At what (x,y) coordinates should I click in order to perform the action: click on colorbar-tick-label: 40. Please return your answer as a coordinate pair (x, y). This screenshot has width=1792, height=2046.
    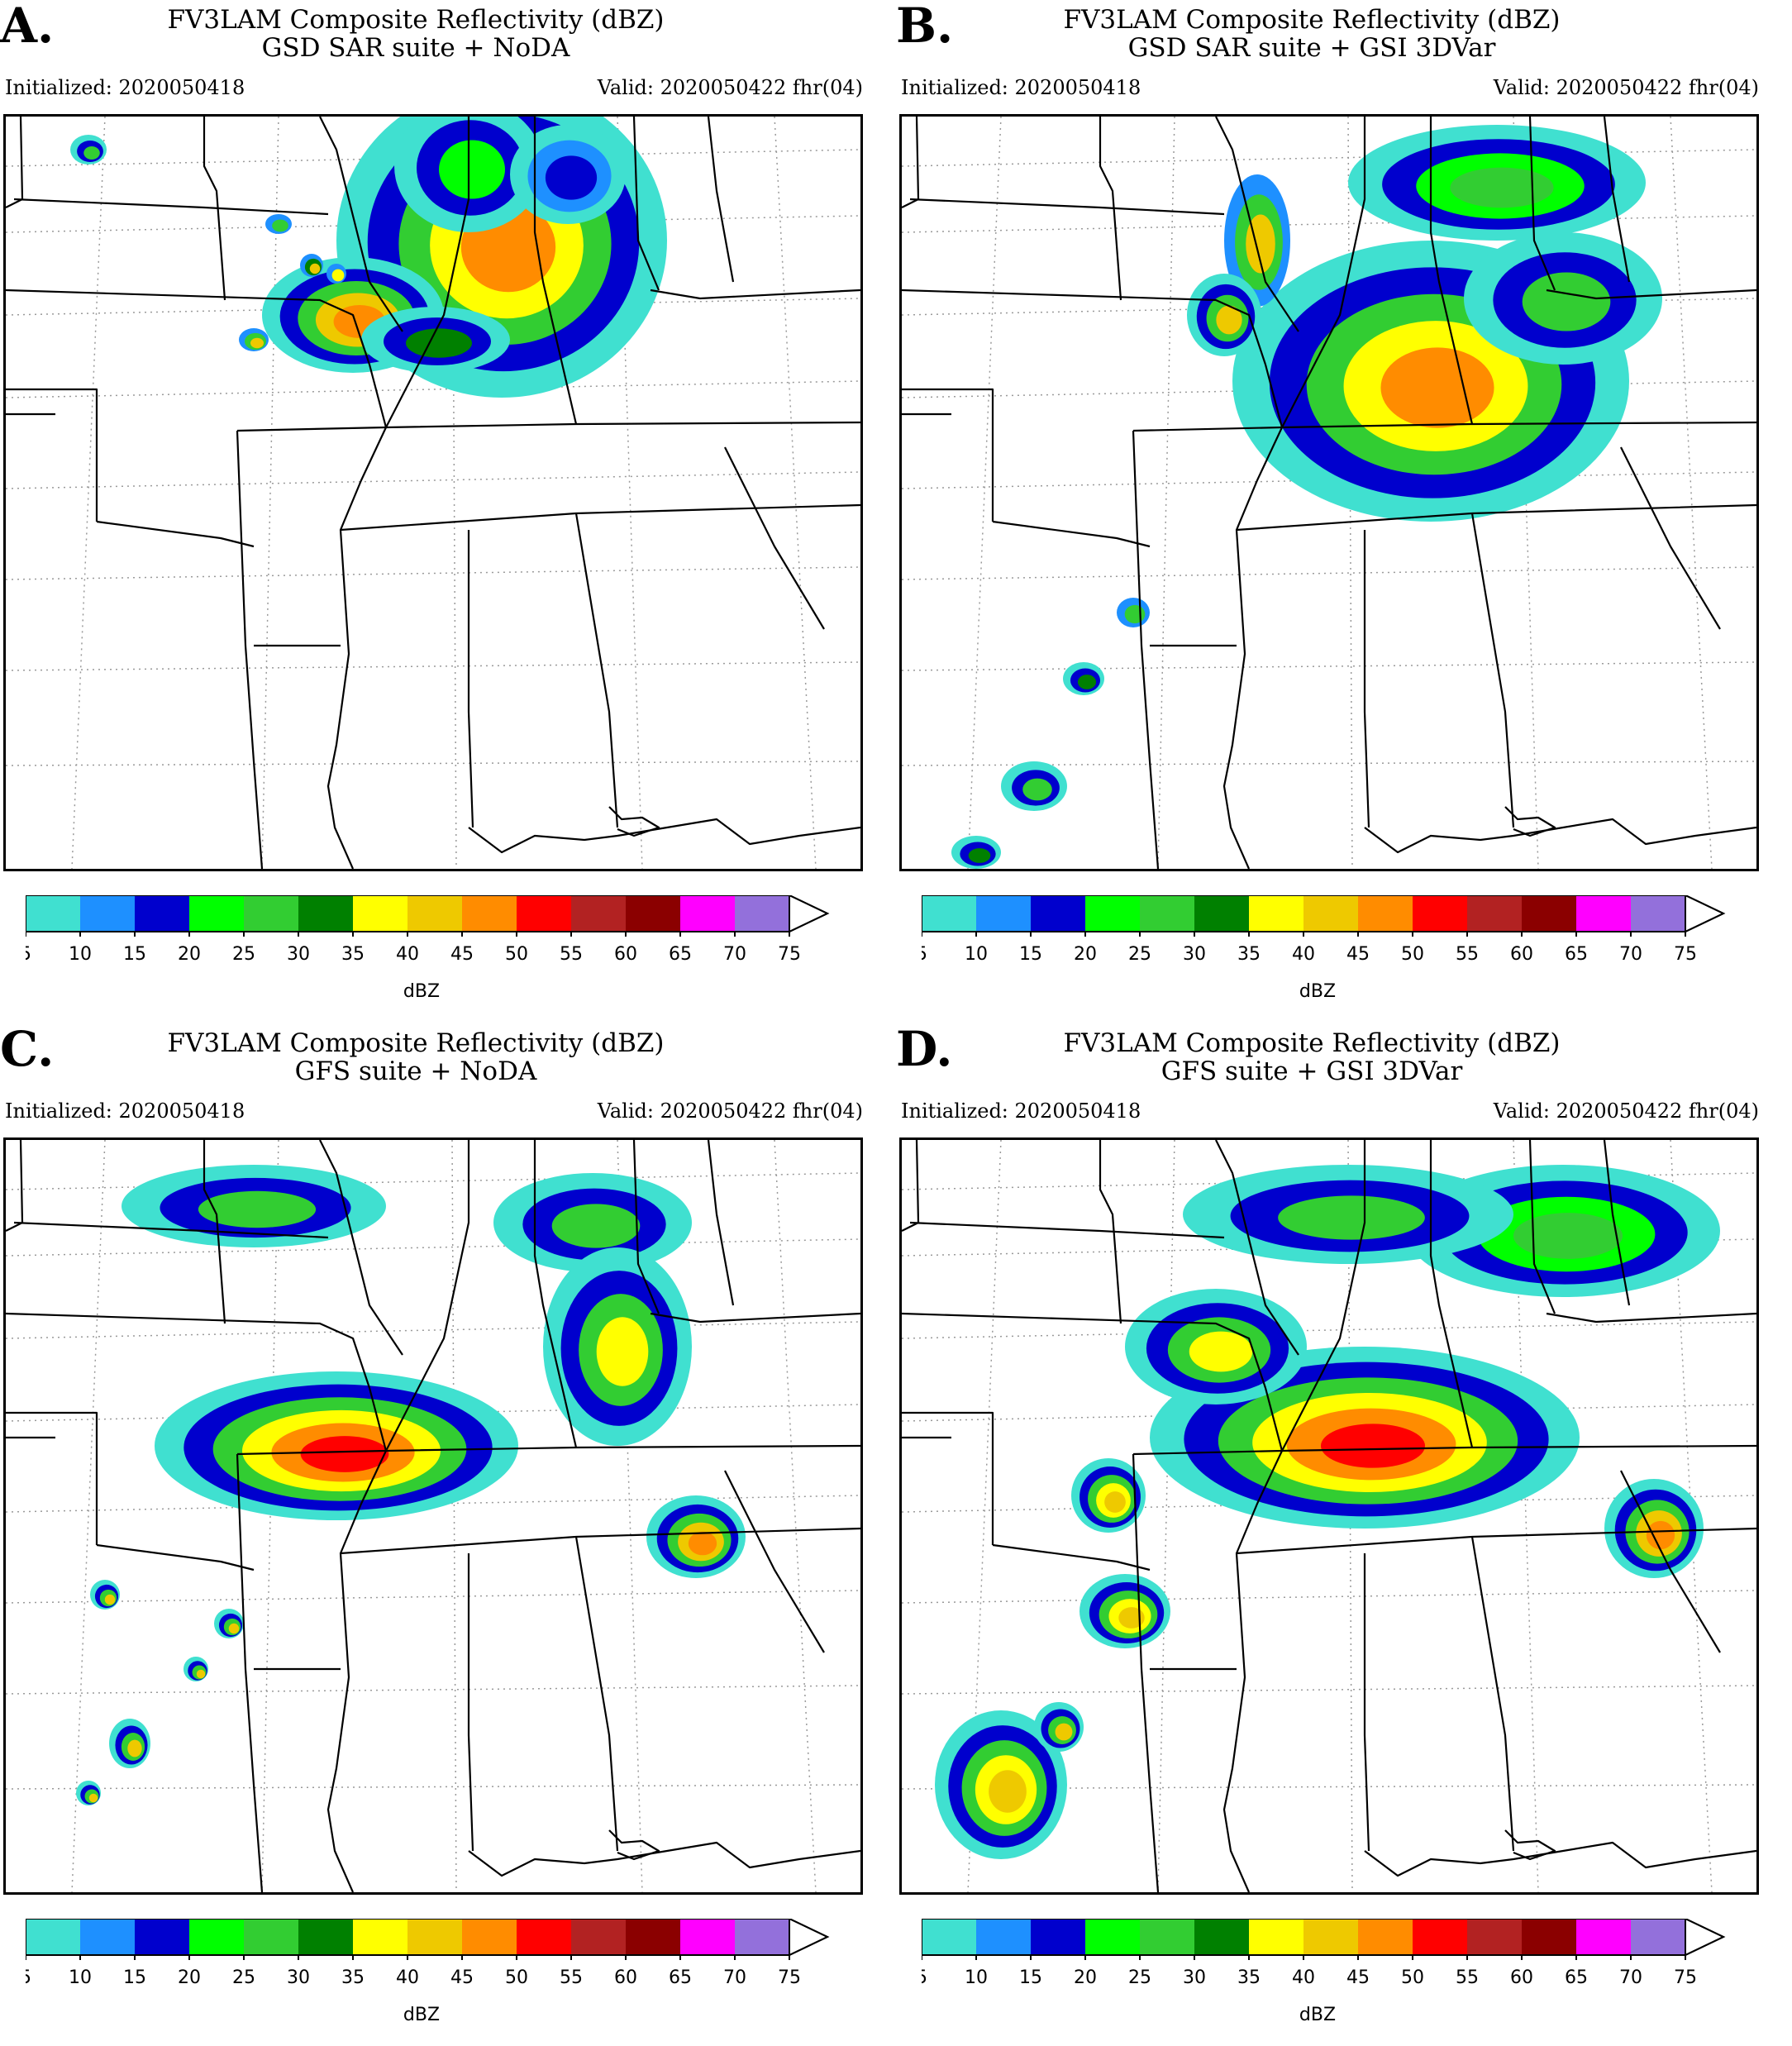
    Looking at the image, I should click on (1303, 1977).